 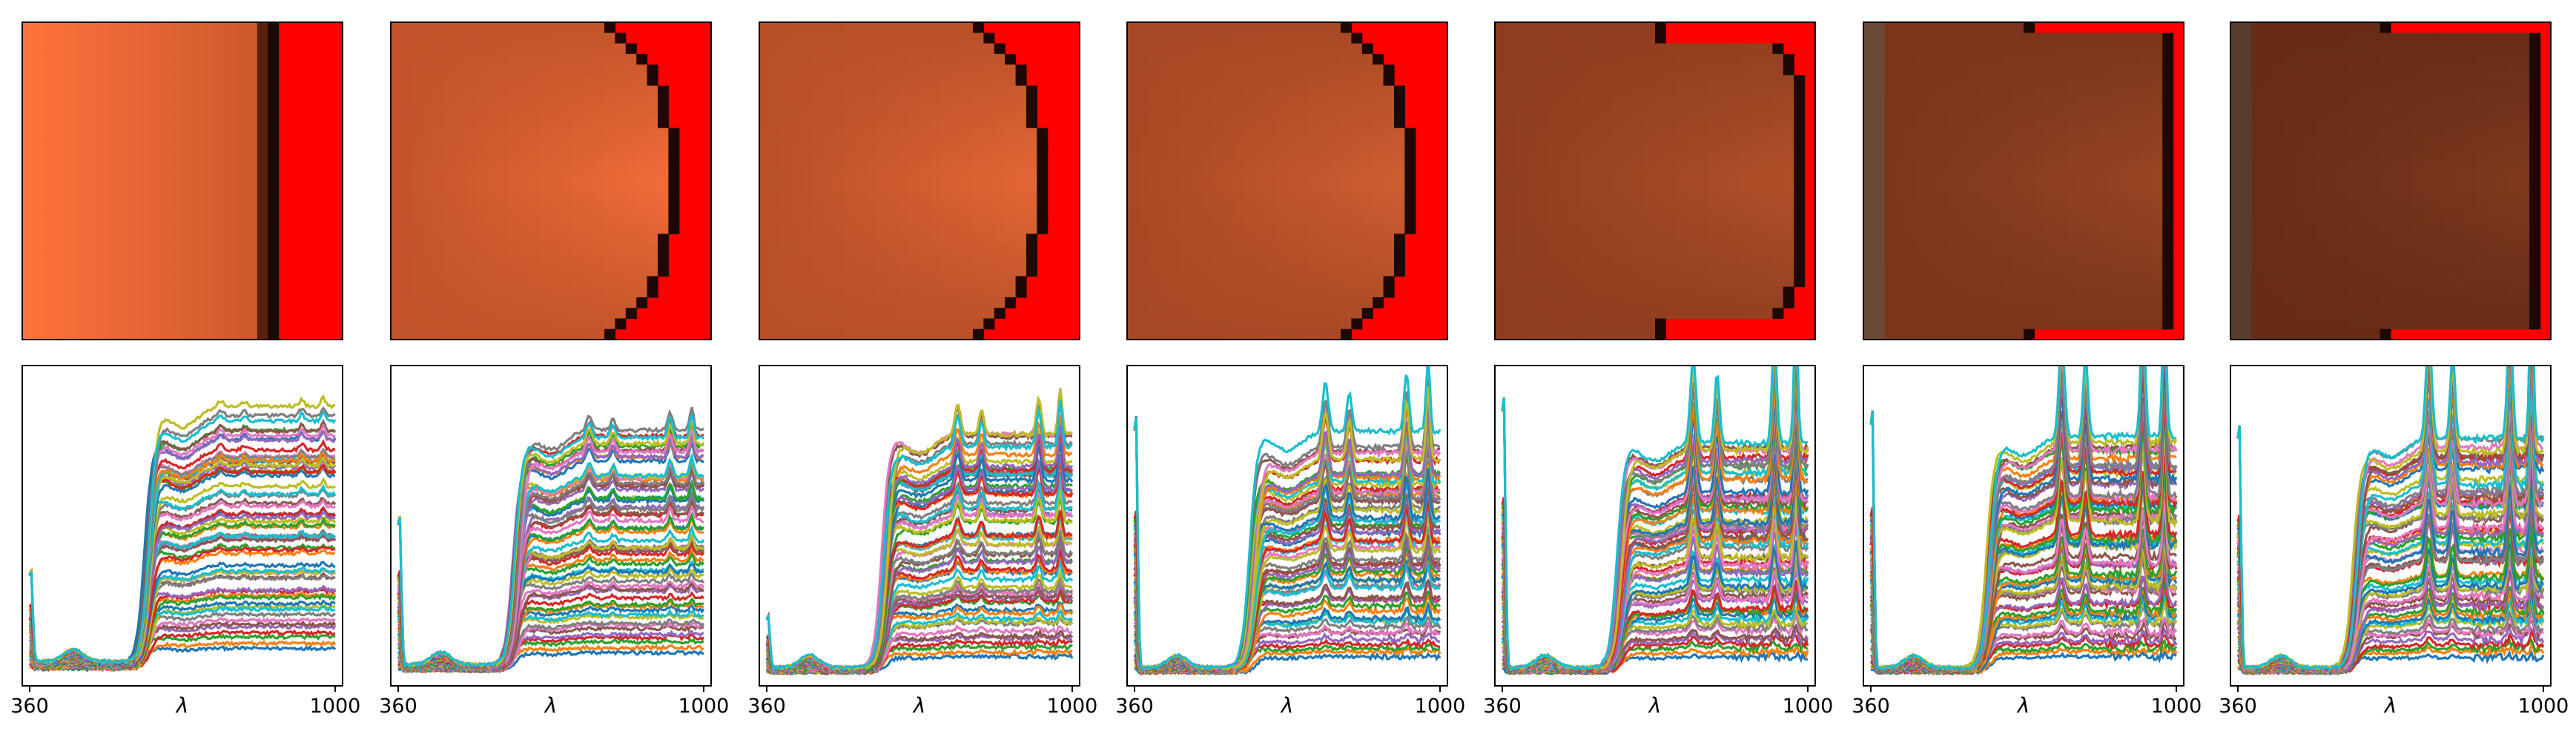 What do you see at coordinates (554, 542) in the screenshot?
I see `spectra-plot-2: 360 1000 λ` at bounding box center [554, 542].